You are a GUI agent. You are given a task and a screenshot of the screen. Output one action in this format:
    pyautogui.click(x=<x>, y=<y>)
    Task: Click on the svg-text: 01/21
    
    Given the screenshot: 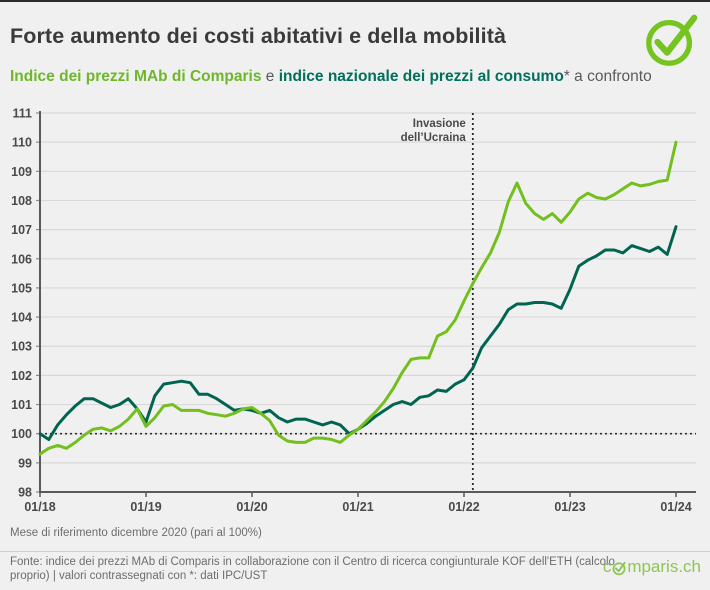 What is the action you would take?
    pyautogui.click(x=357, y=507)
    